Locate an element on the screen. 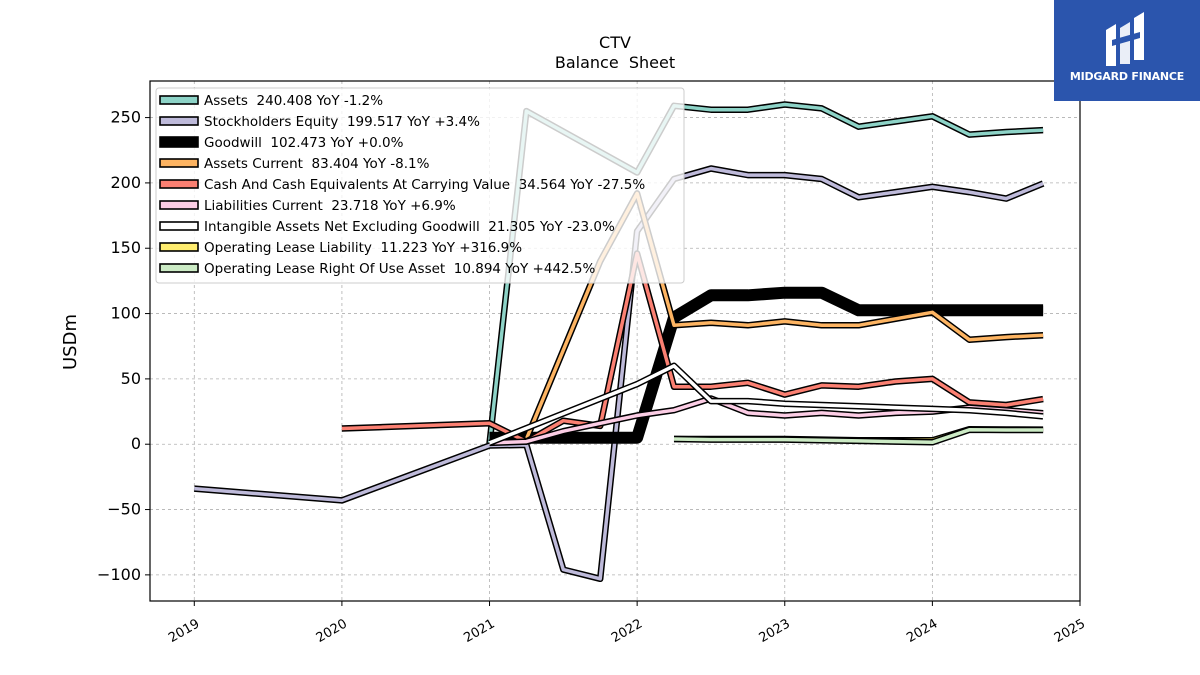  chart-subtitle: Balance Sheet is located at coordinates (615, 62).